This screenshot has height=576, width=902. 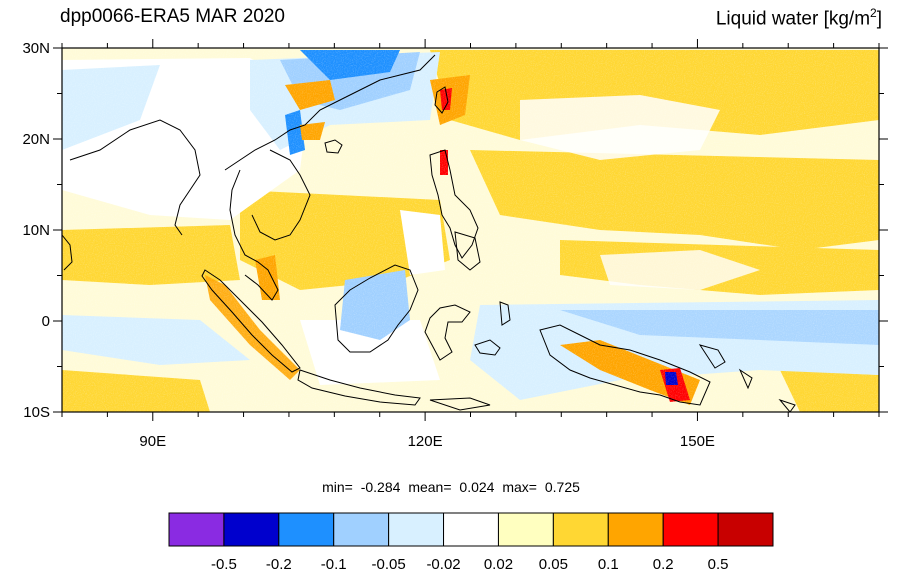 I want to click on lat-tick-label: 10S, so click(x=36, y=412).